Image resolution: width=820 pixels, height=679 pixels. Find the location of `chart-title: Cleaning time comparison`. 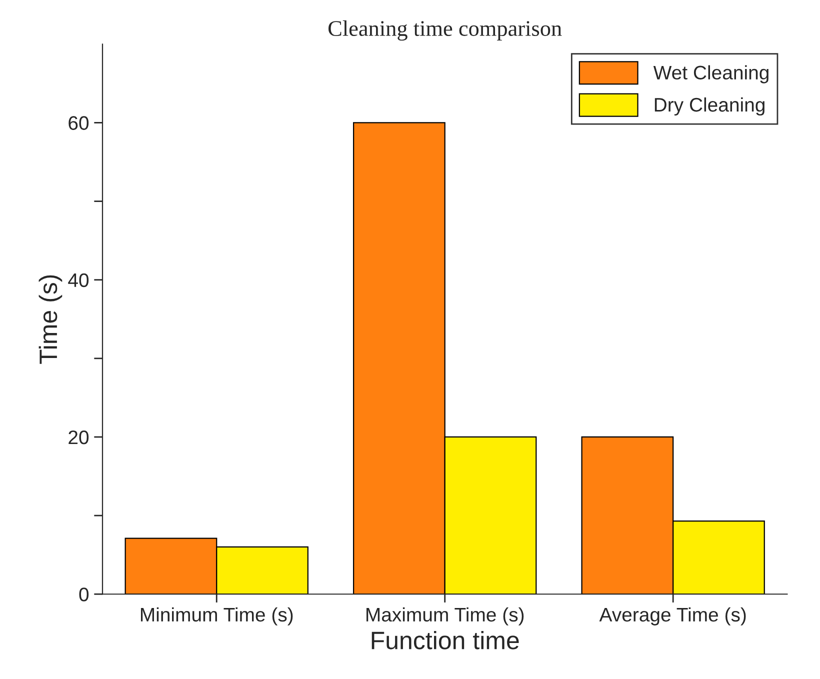

chart-title: Cleaning time comparison is located at coordinates (445, 30).